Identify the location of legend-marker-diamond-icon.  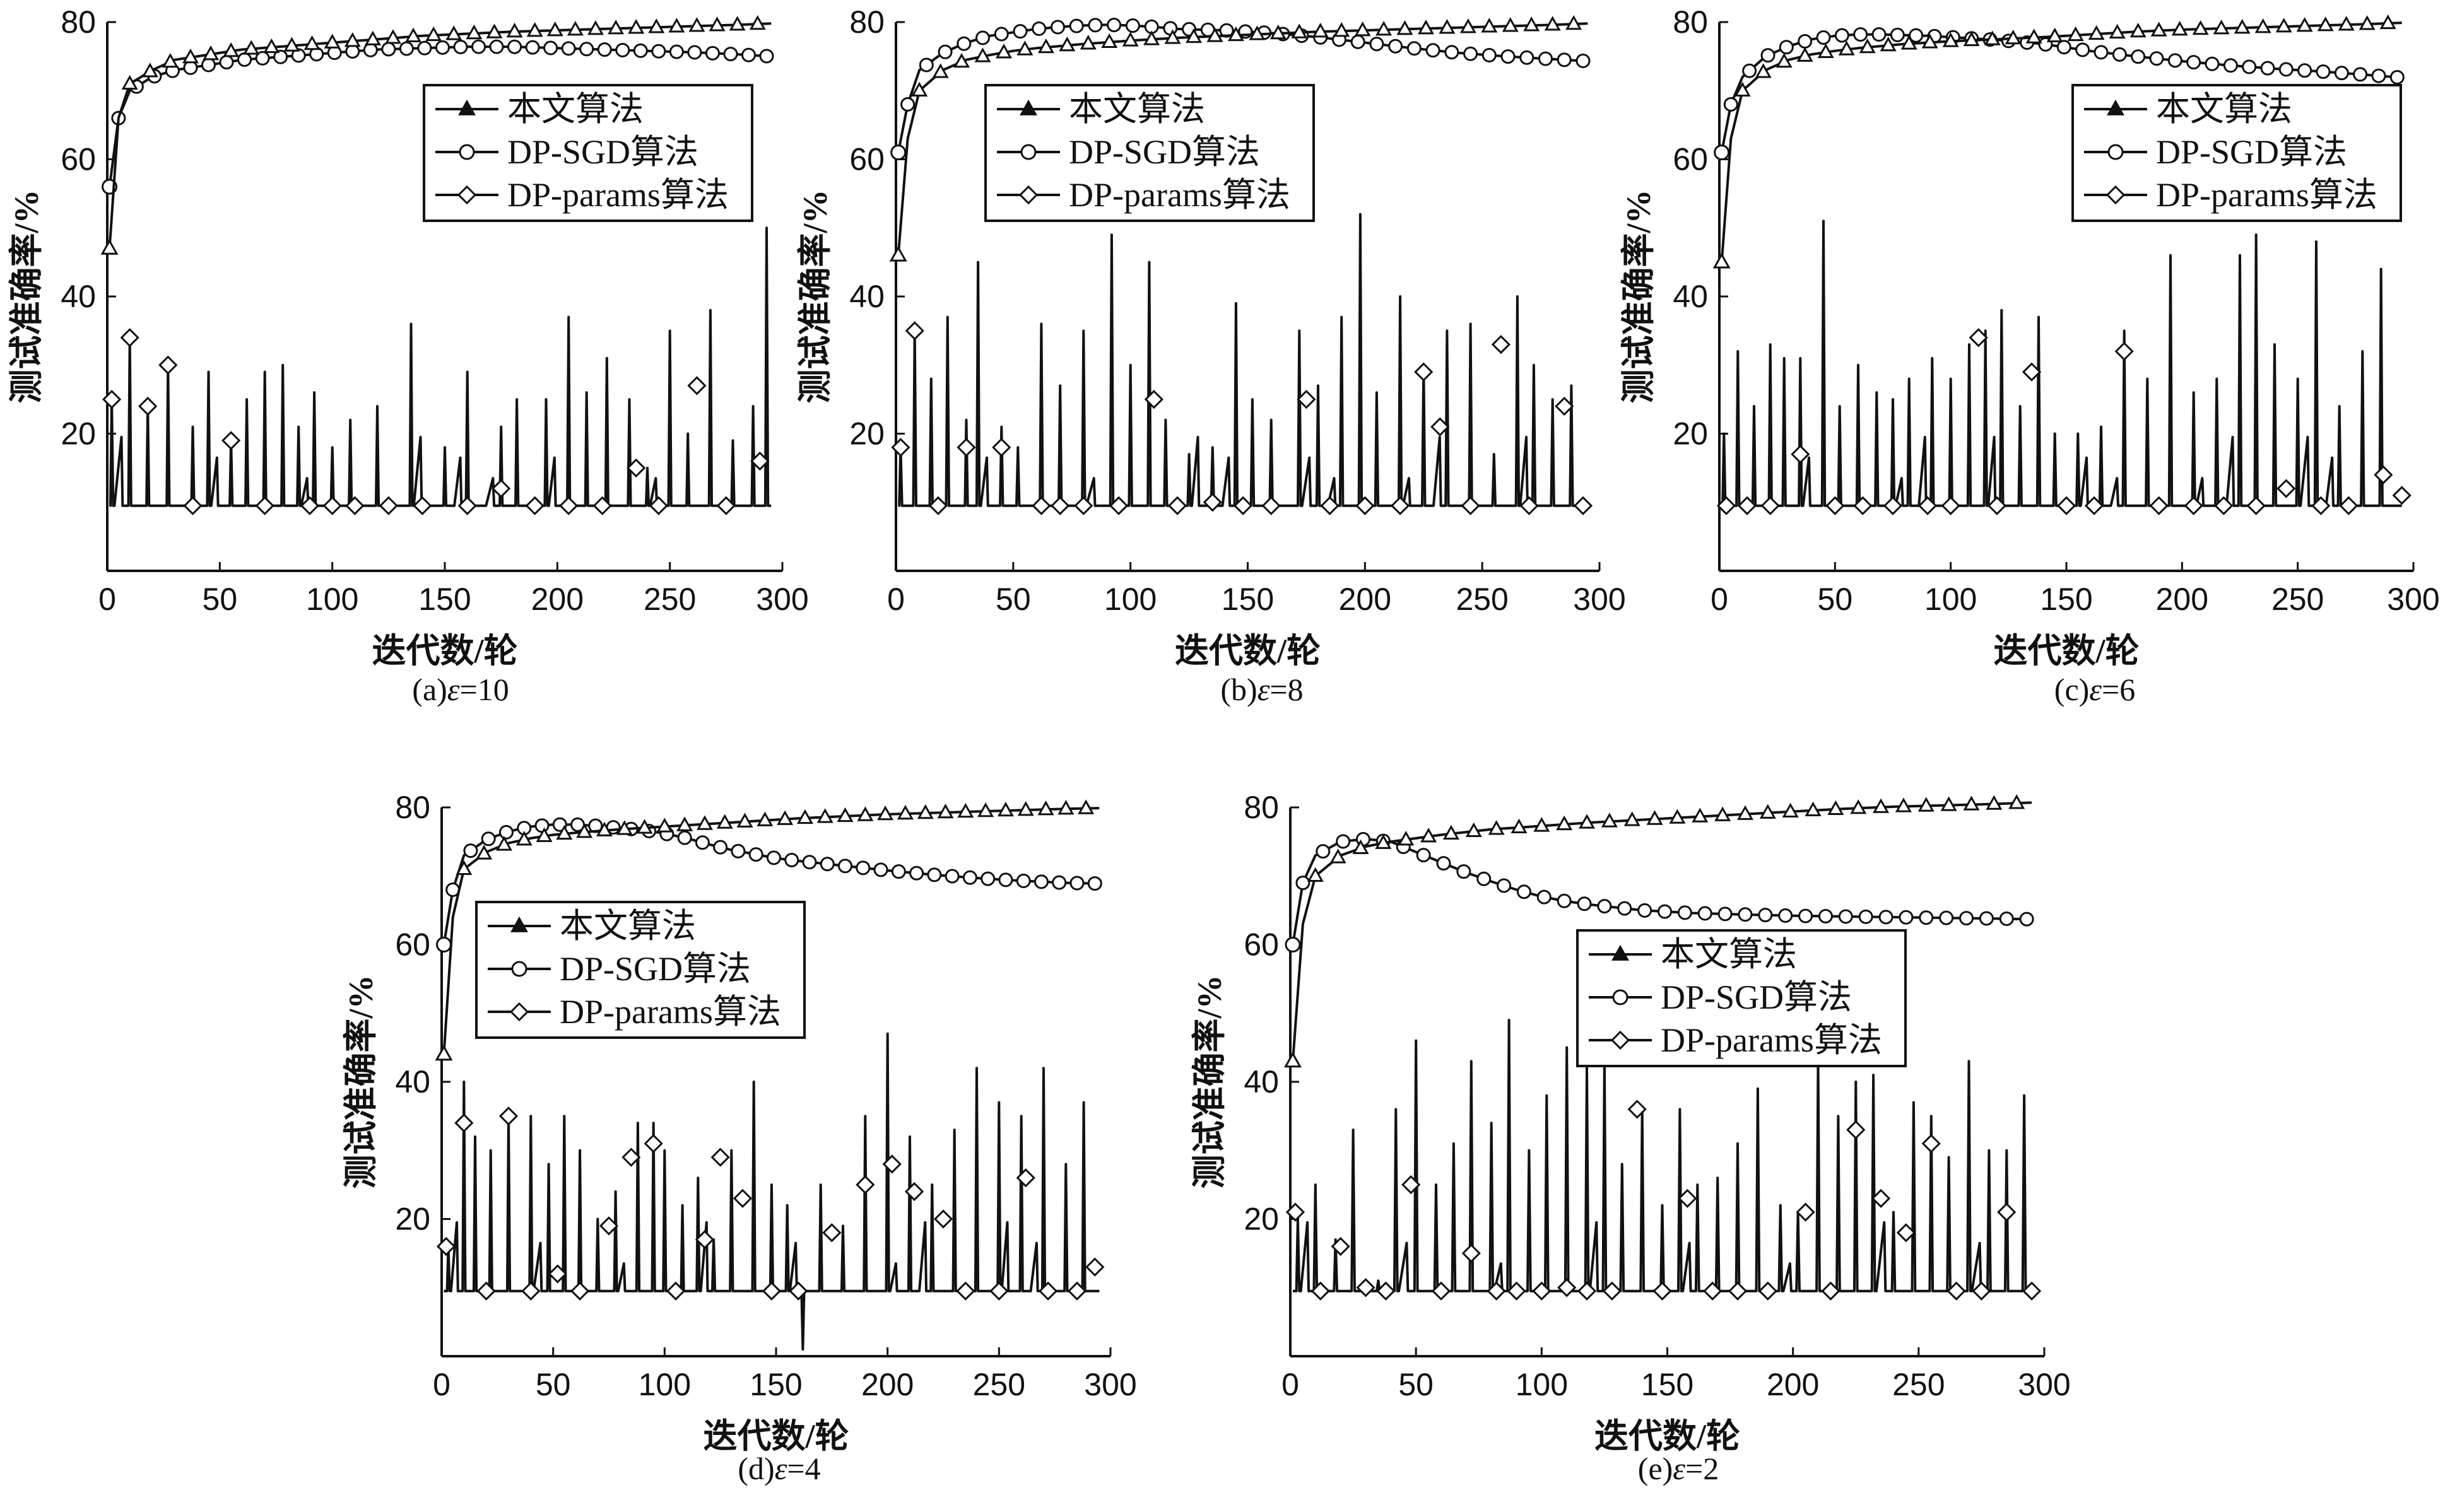
(519, 1012).